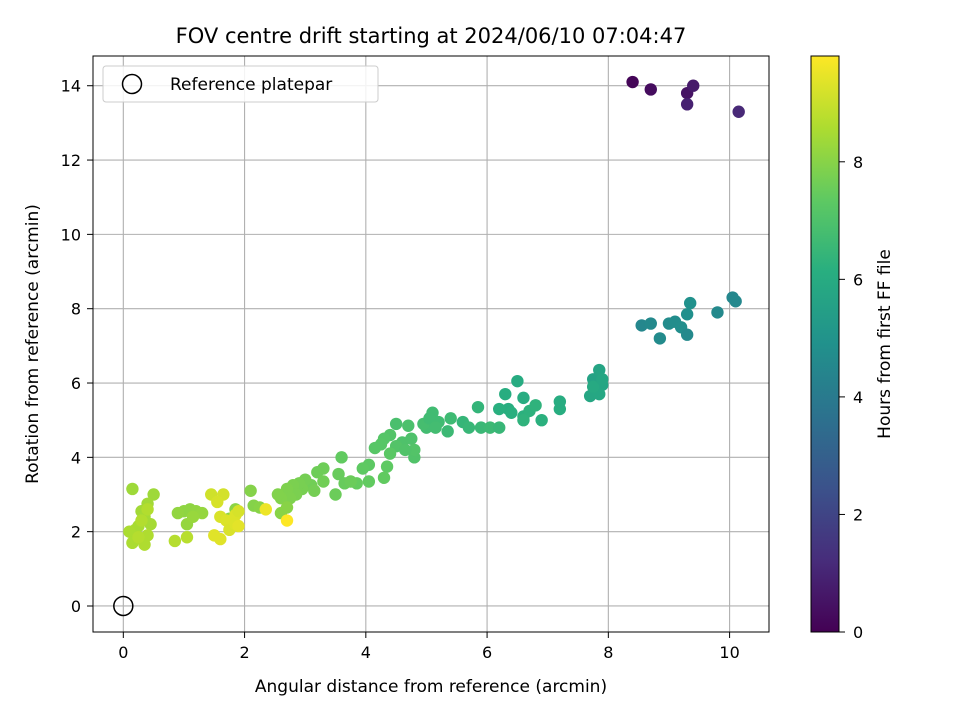 The image size is (960, 720). Describe the element at coordinates (123, 652) in the screenshot. I see `x-tick-label: 0` at that location.